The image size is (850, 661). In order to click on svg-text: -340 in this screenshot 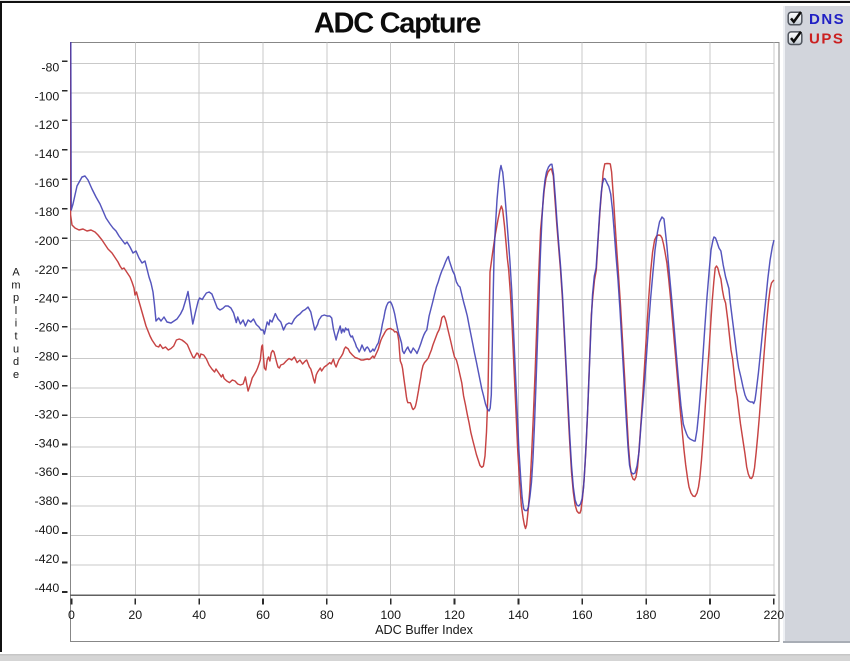, I will do `click(46, 443)`.